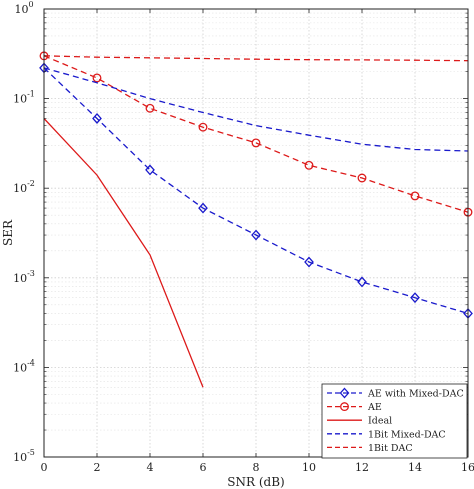 The width and height of the screenshot is (474, 489). What do you see at coordinates (354, 407) in the screenshot?
I see `legend-item: AE` at bounding box center [354, 407].